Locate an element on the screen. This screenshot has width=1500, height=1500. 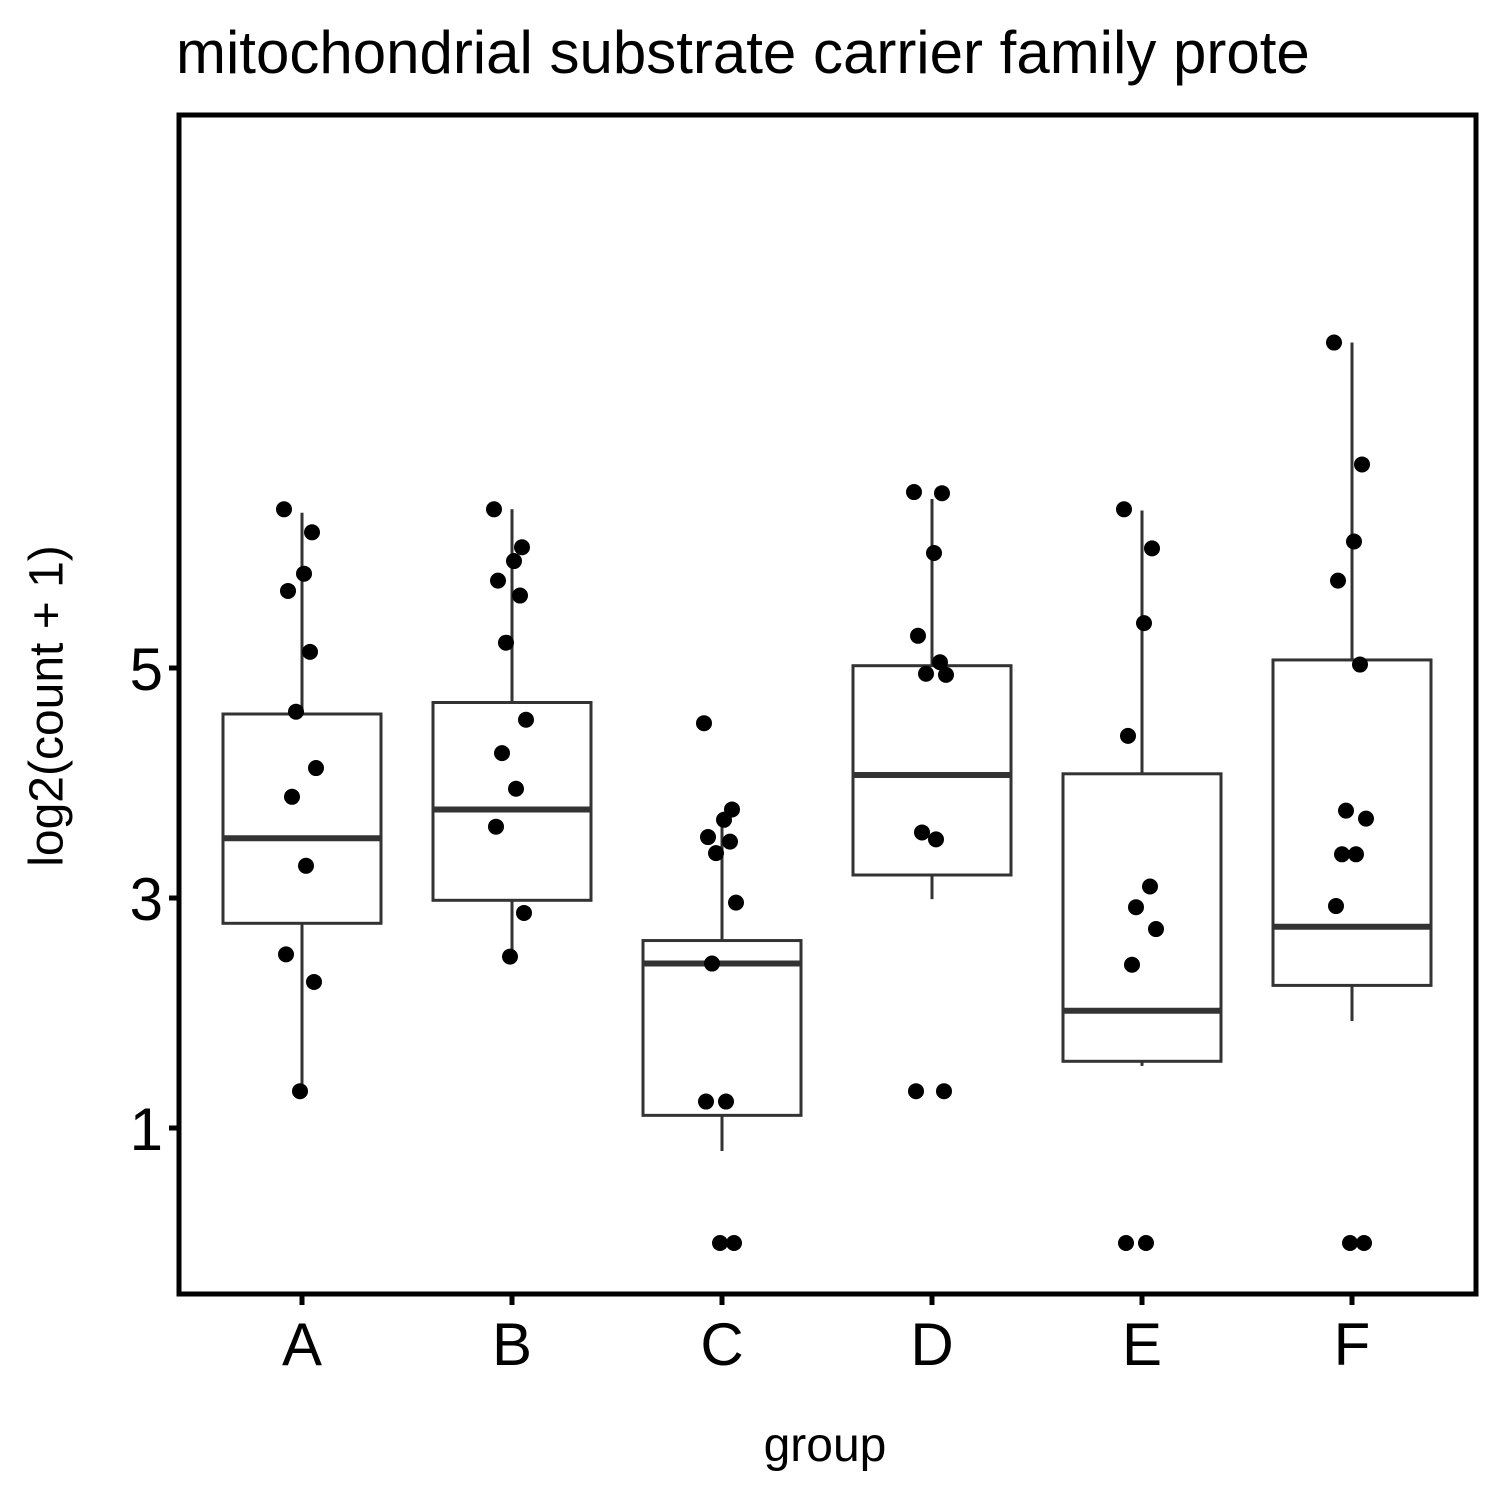
x-tick-label: C is located at coordinates (721, 1344).